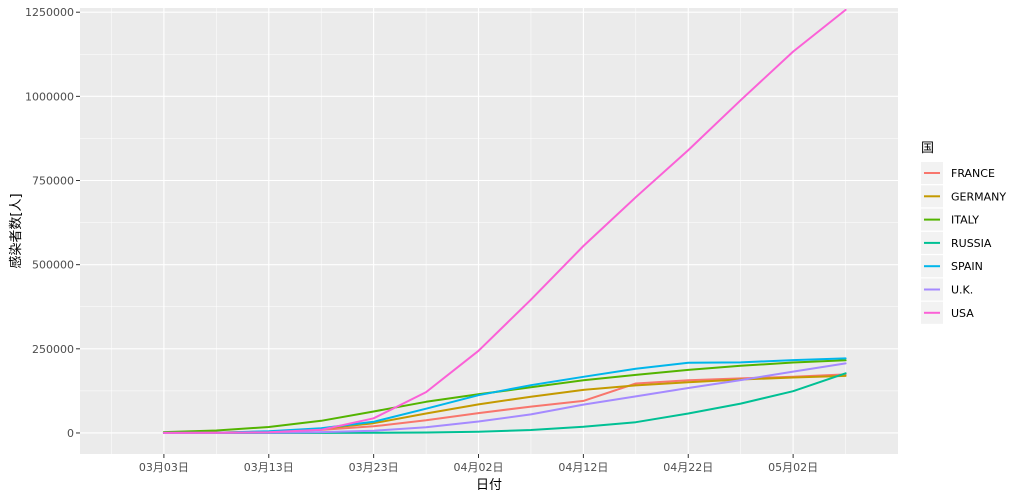 The width and height of the screenshot is (1024, 504). What do you see at coordinates (927, 148) in the screenshot?
I see `legend-title: 国` at bounding box center [927, 148].